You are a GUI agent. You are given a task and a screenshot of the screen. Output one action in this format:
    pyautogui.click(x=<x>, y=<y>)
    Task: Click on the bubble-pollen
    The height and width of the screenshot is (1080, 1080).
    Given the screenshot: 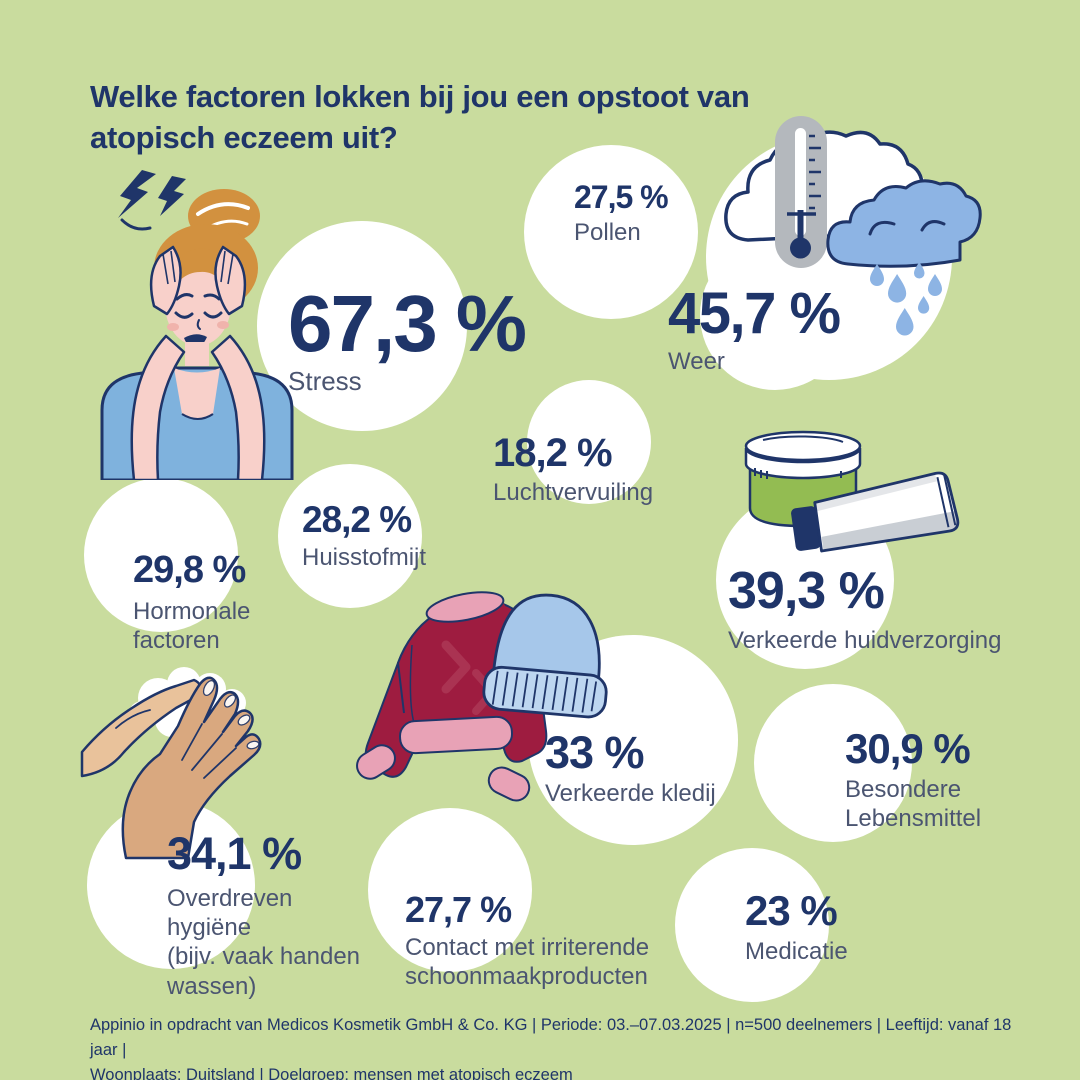 What is the action you would take?
    pyautogui.click(x=611, y=232)
    